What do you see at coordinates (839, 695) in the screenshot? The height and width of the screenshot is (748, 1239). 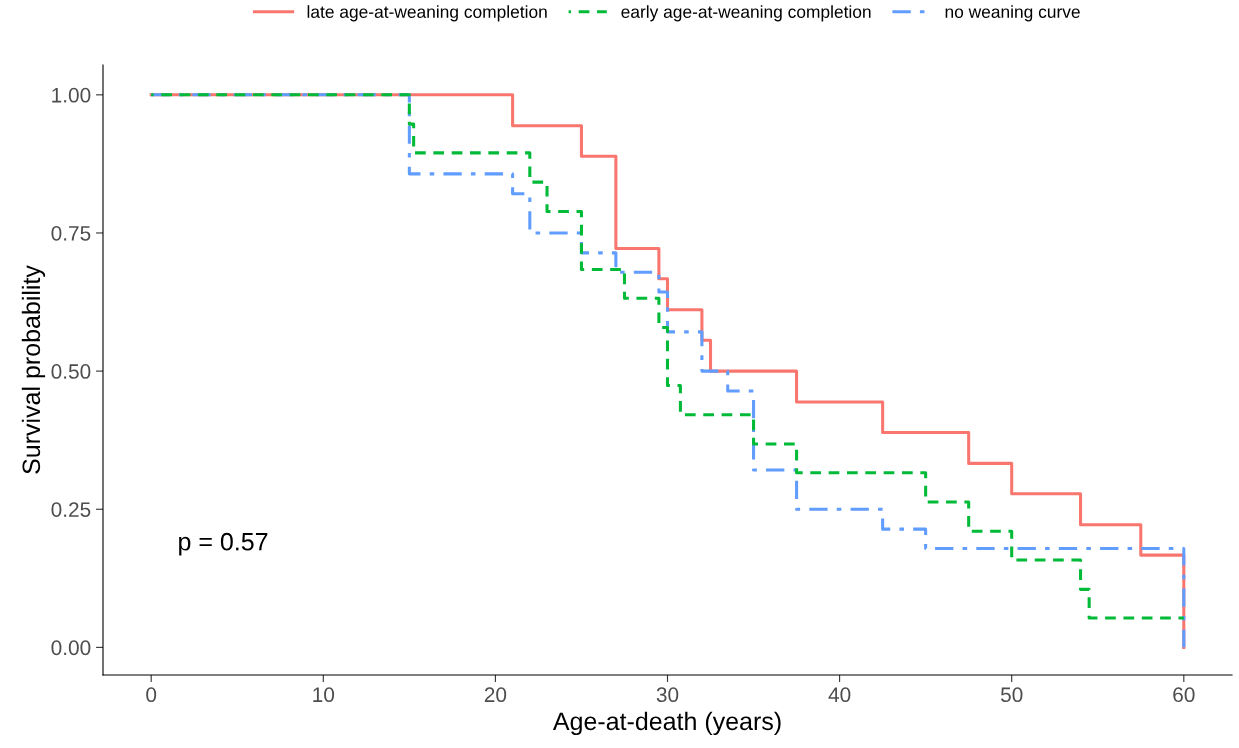 I see `x-tick-label: 40` at bounding box center [839, 695].